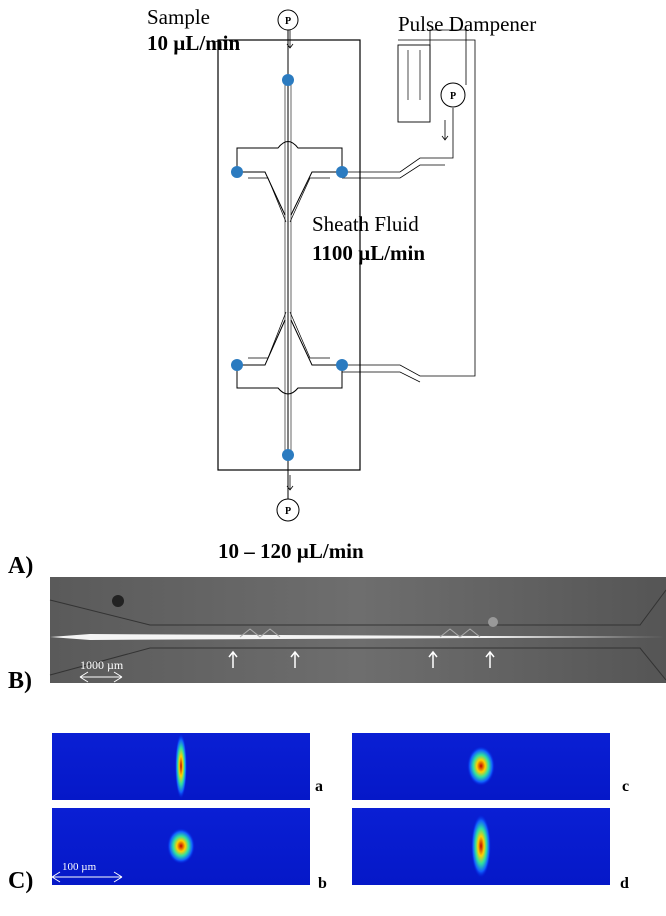  Describe the element at coordinates (20, 566) in the screenshot. I see `panel-label: A)` at that location.